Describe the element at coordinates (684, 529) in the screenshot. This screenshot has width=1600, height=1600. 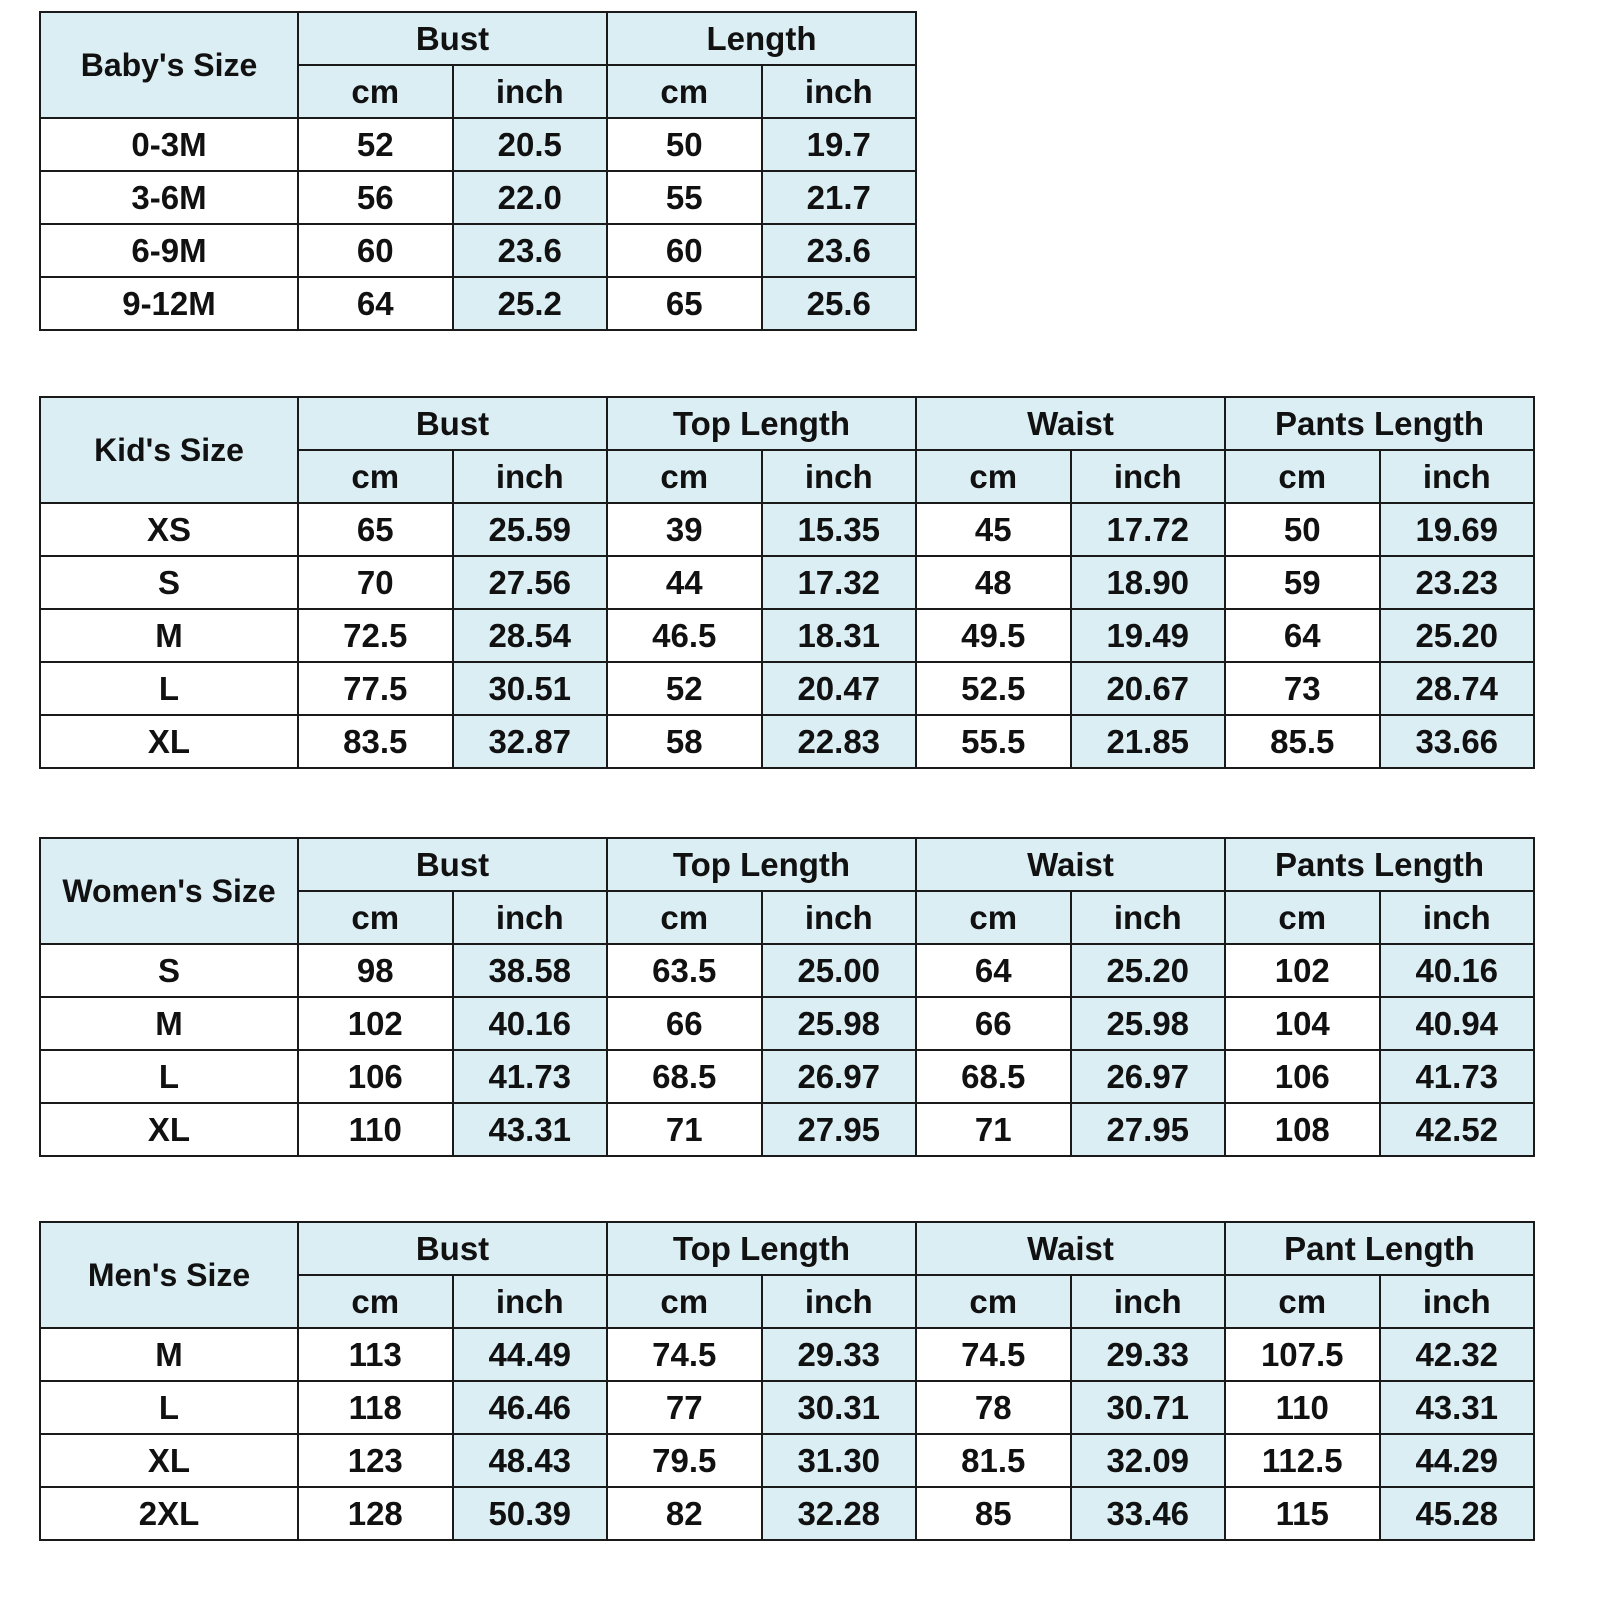
I see `cm-value: 39` at that location.